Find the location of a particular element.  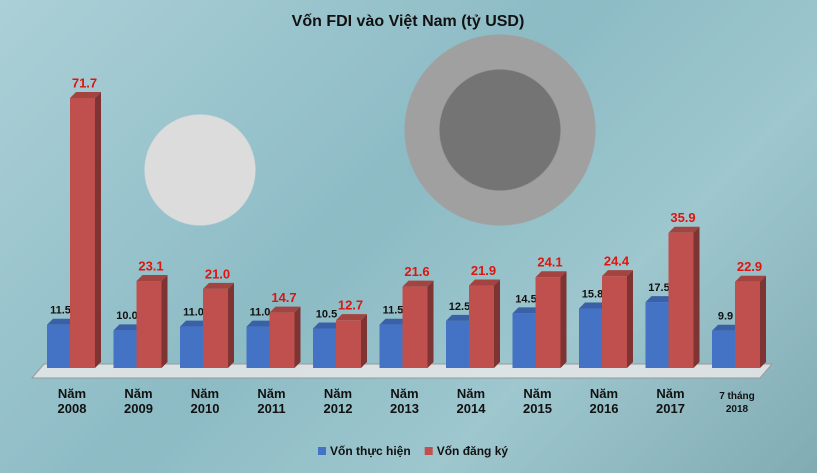

x-tick-label: Năm 2010 is located at coordinates (205, 401).